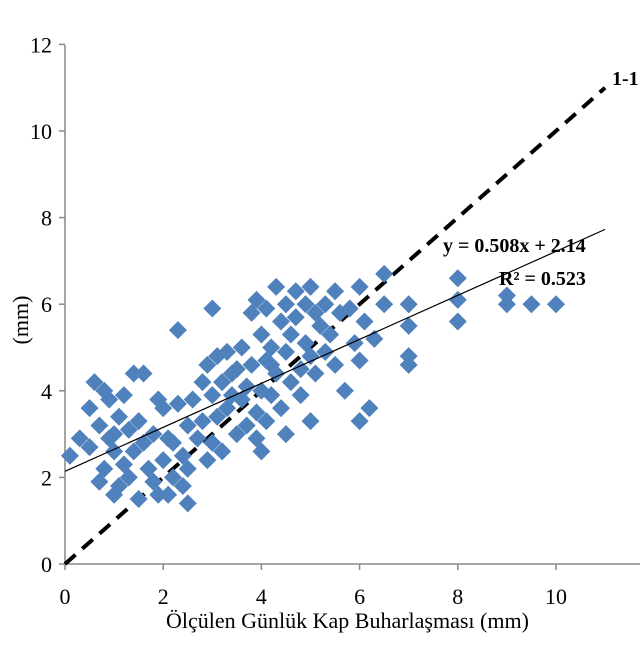  What do you see at coordinates (163, 596) in the screenshot?
I see `x-tick-label: 2` at bounding box center [163, 596].